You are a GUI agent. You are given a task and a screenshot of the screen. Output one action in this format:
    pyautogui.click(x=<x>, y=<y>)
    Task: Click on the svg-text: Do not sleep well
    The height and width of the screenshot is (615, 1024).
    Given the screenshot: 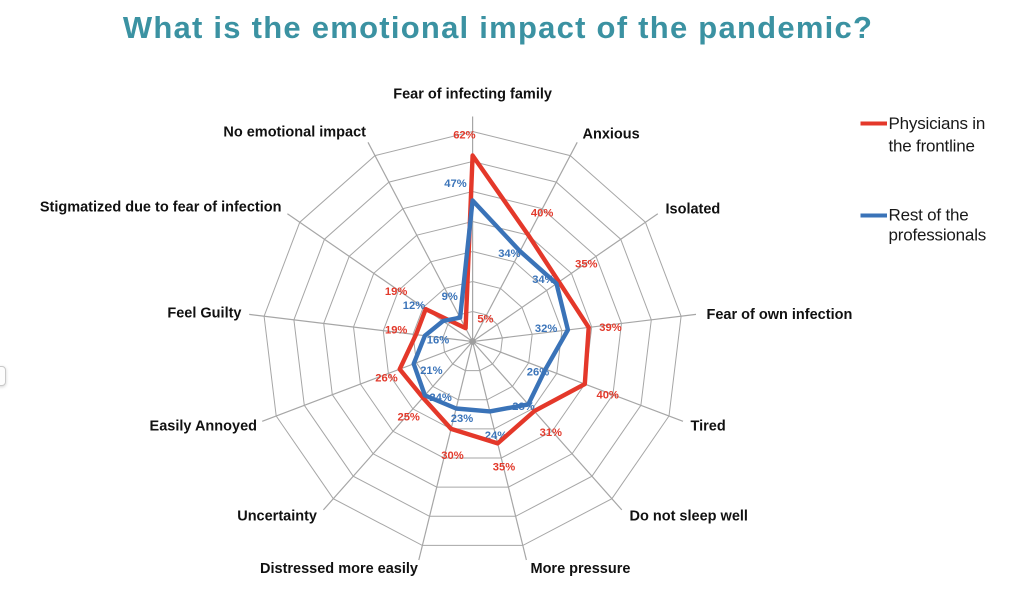 What is the action you would take?
    pyautogui.click(x=689, y=517)
    